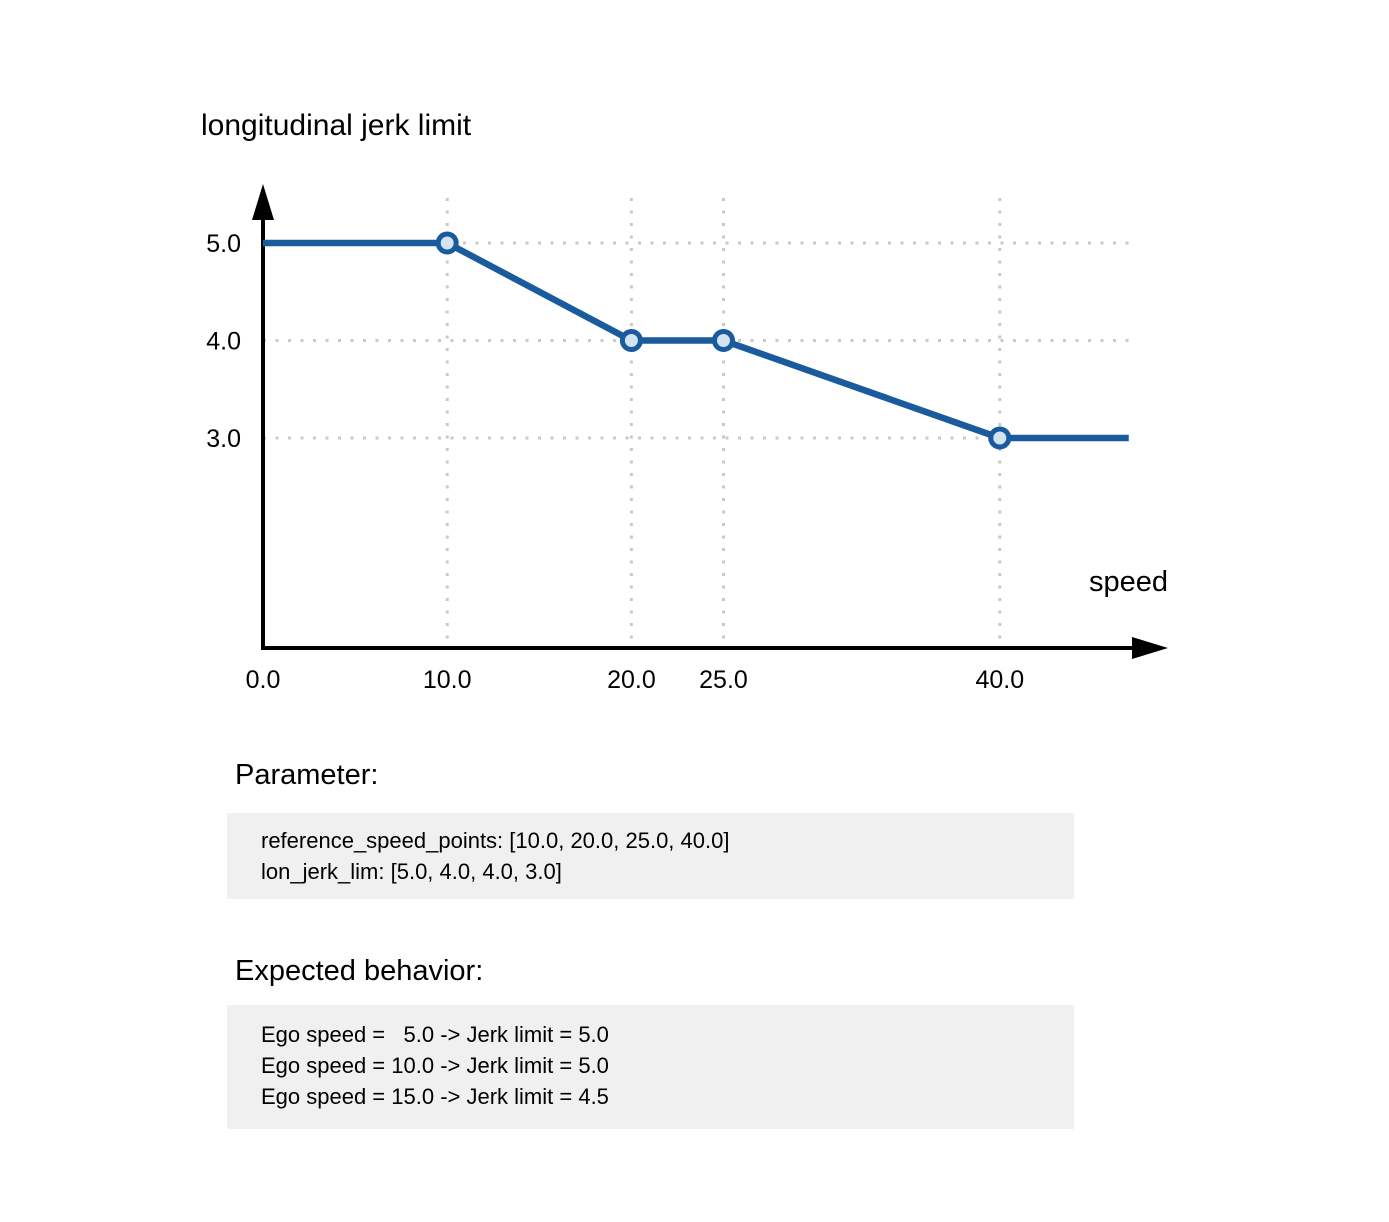 This screenshot has width=1389, height=1222. Describe the element at coordinates (447, 680) in the screenshot. I see `x-tick-label: 10.0` at that location.